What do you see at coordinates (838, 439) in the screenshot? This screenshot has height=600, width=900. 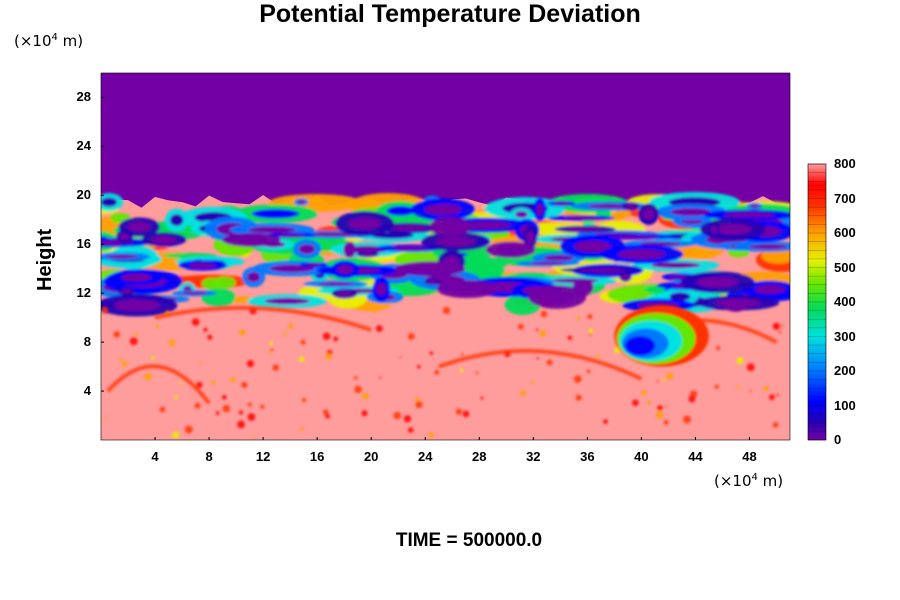 I see `colorbar-tick-label: 0` at bounding box center [838, 439].